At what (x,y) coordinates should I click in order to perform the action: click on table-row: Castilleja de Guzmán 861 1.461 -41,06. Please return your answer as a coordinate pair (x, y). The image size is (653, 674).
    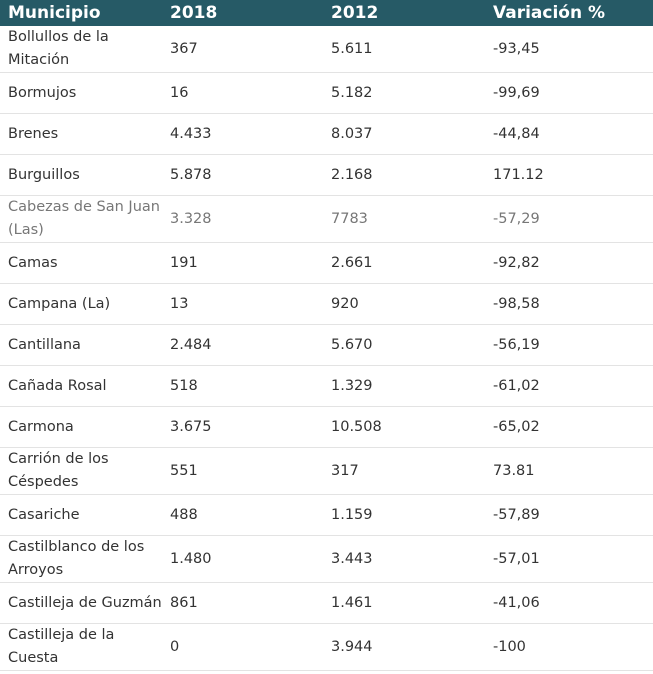
    Looking at the image, I should click on (326, 603).